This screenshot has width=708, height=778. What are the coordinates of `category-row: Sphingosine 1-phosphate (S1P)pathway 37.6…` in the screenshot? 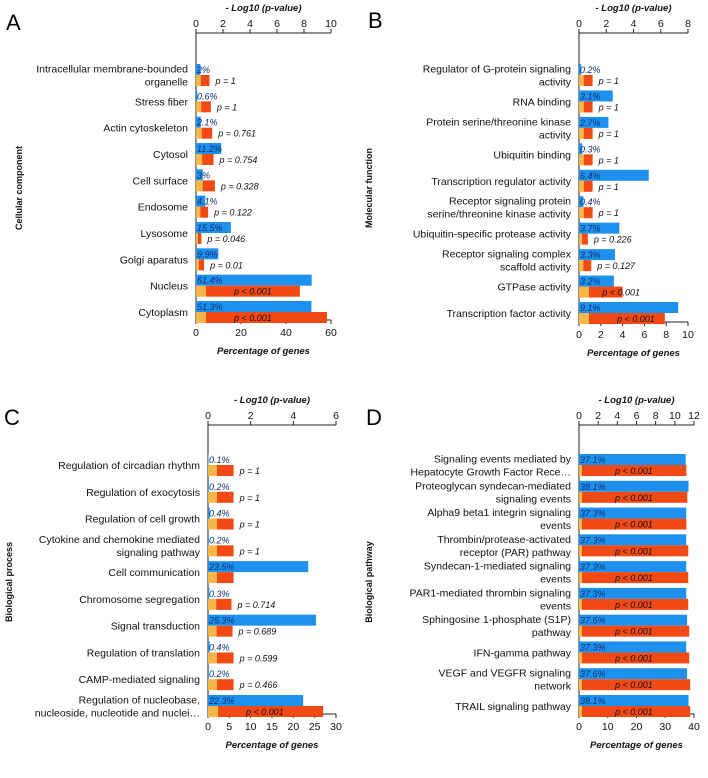 It's located at (556, 626).